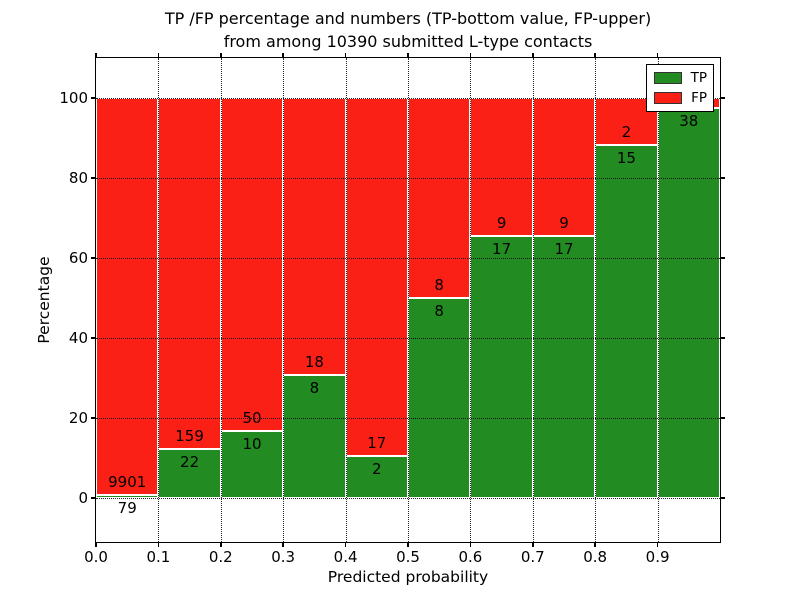  I want to click on fp-count-label: 9901, so click(127, 481).